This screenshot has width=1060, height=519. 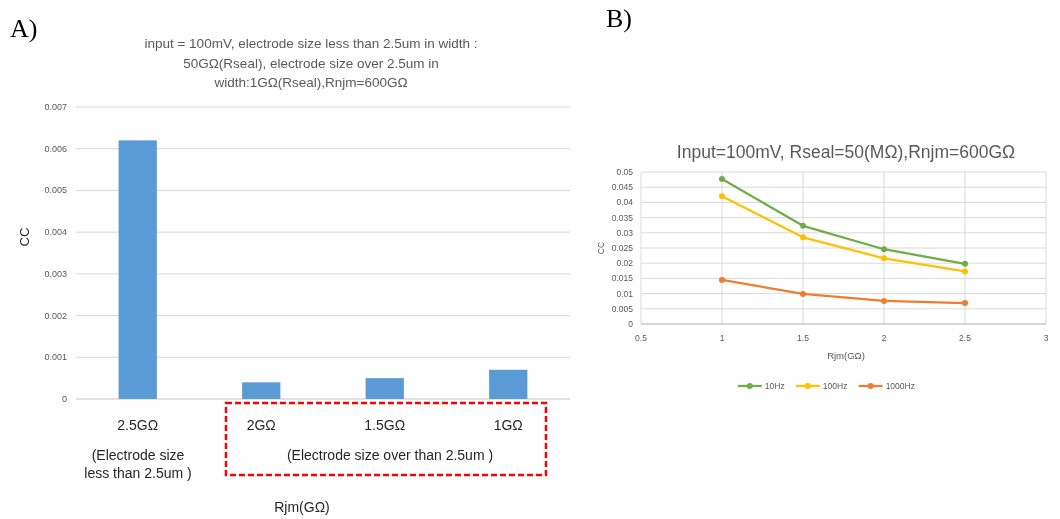 What do you see at coordinates (641, 338) in the screenshot?
I see `x-tick-label: 0.5` at bounding box center [641, 338].